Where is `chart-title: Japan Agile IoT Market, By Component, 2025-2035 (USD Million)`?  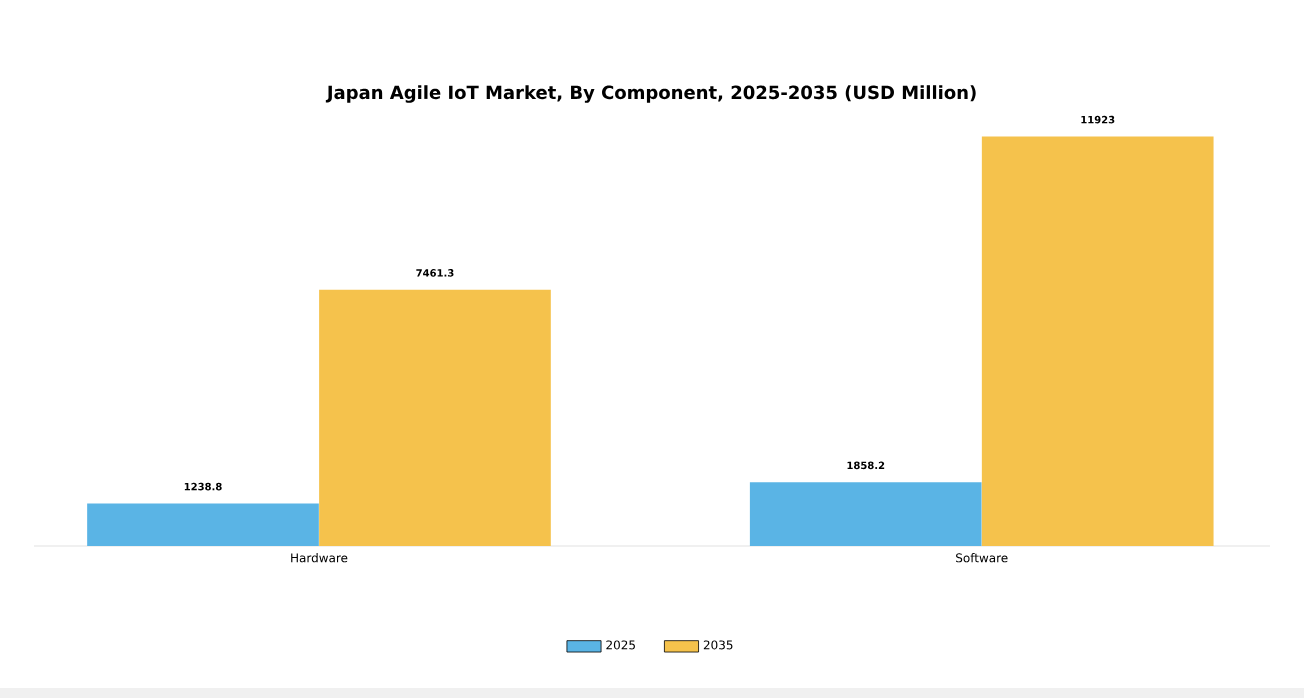 chart-title: Japan Agile IoT Market, By Component, 2025-2035 (USD Million) is located at coordinates (650, 94).